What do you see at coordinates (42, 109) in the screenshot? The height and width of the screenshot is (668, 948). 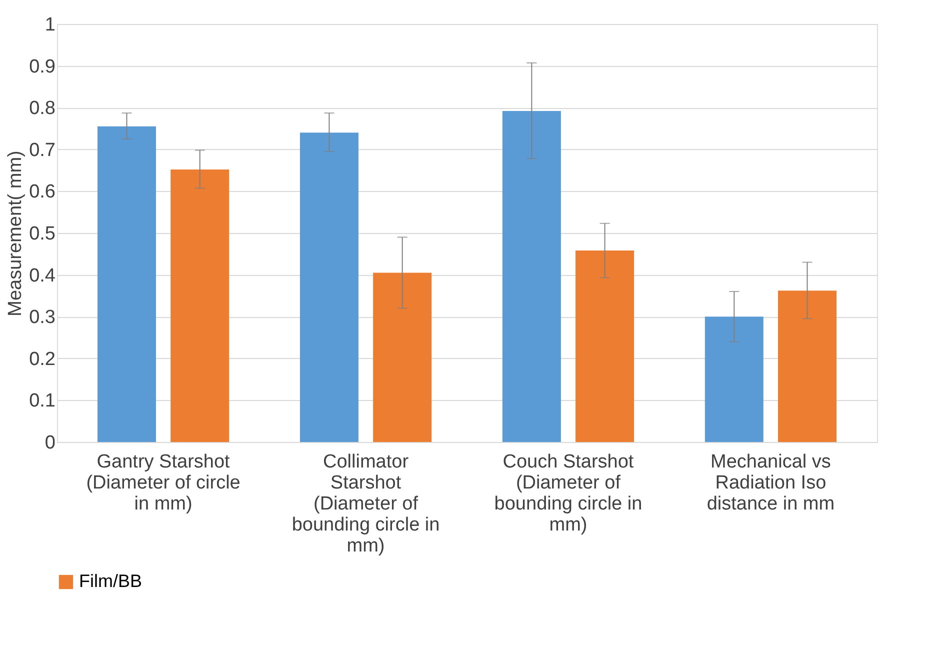 I see `y-tick-label: 0.8` at bounding box center [42, 109].